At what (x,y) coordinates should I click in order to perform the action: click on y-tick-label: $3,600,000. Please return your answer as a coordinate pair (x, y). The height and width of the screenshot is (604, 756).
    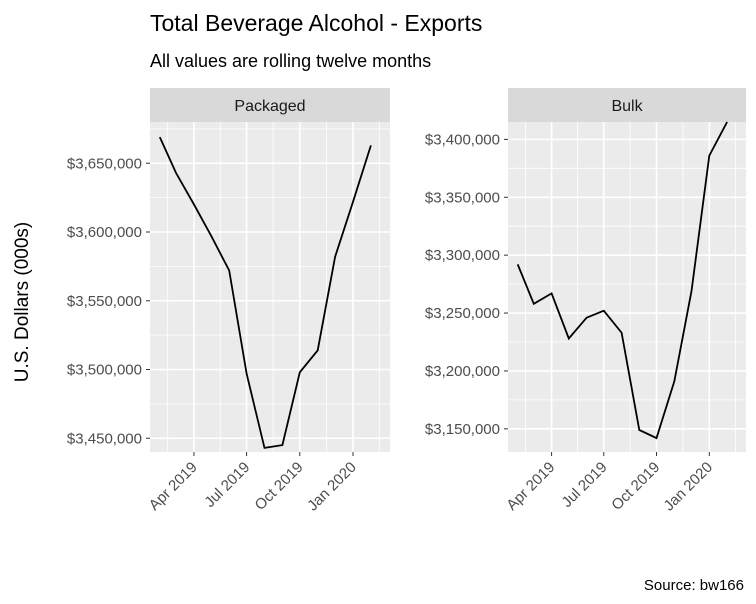
    Looking at the image, I should click on (104, 232).